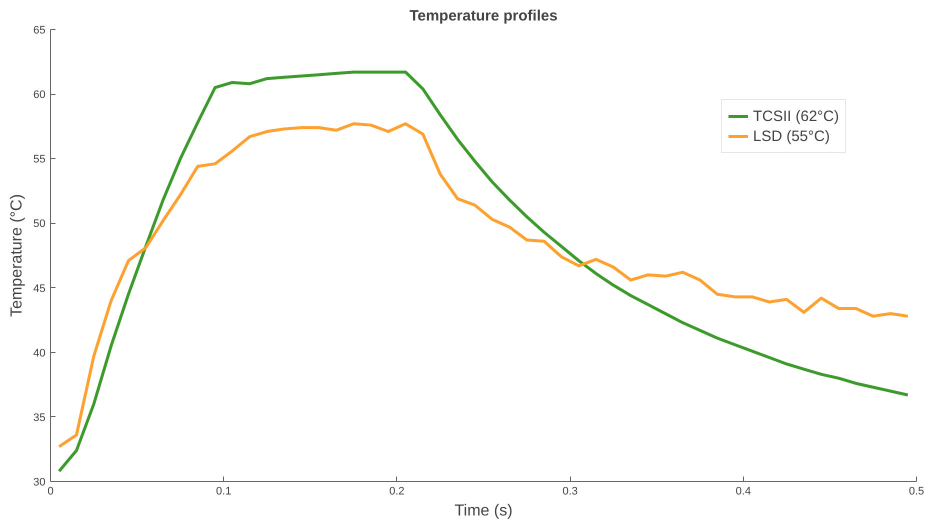 The height and width of the screenshot is (531, 928). Describe the element at coordinates (791, 136) in the screenshot. I see `legend-label: LSD (55°C)` at that location.